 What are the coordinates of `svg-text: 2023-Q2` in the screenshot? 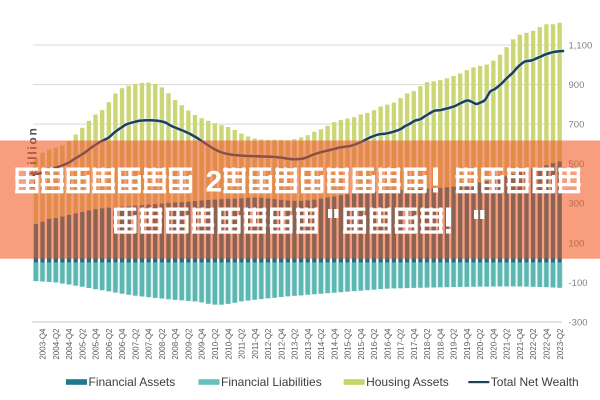 It's located at (560, 344).